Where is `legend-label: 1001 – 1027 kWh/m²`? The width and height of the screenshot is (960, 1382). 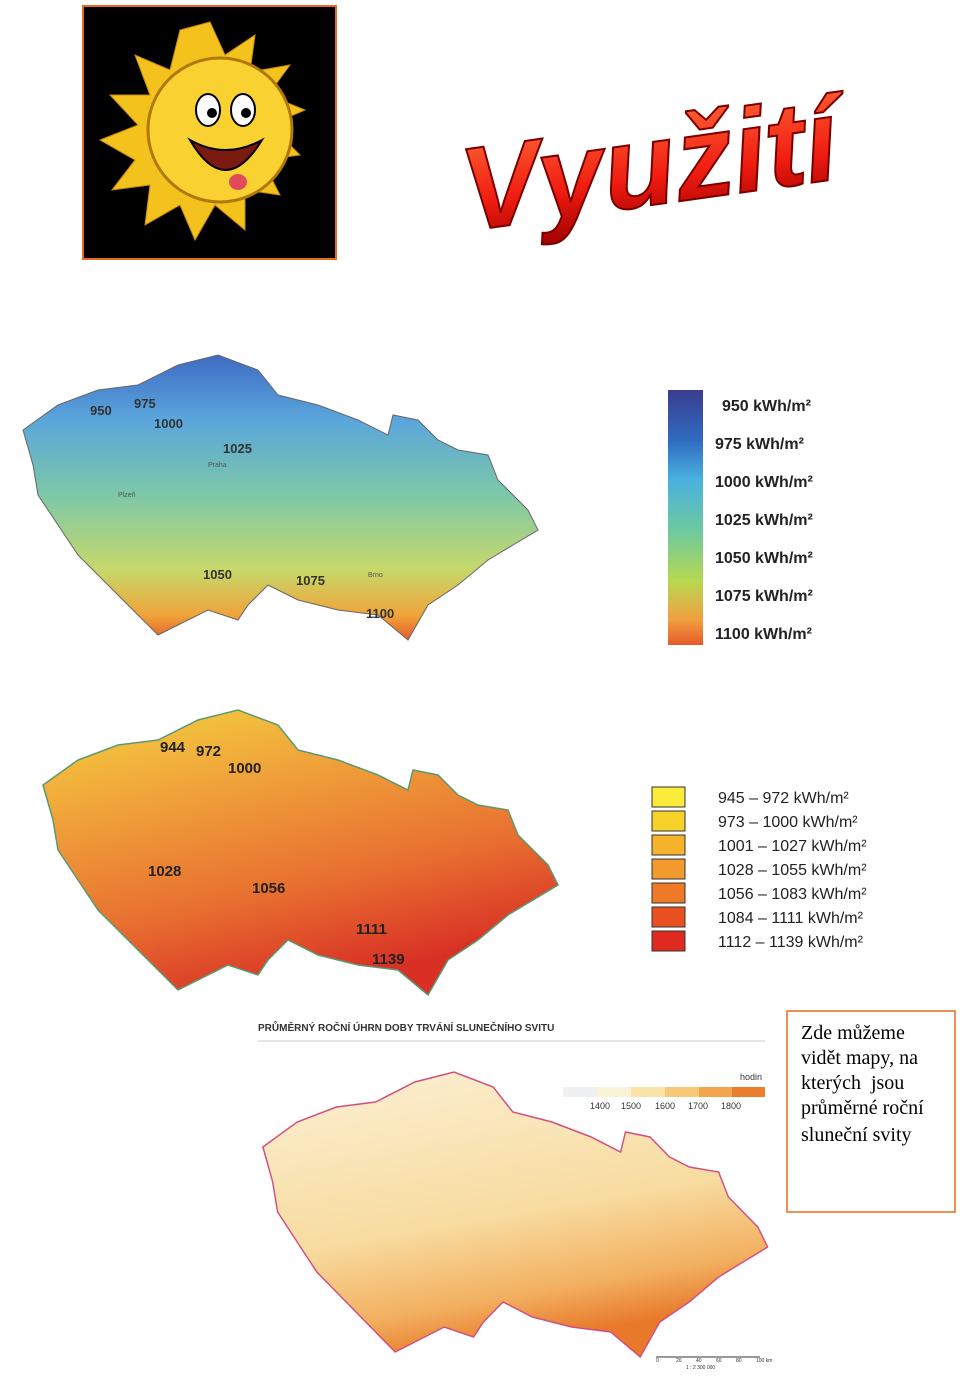
legend-label: 1001 – 1027 kWh/m² is located at coordinates (792, 846).